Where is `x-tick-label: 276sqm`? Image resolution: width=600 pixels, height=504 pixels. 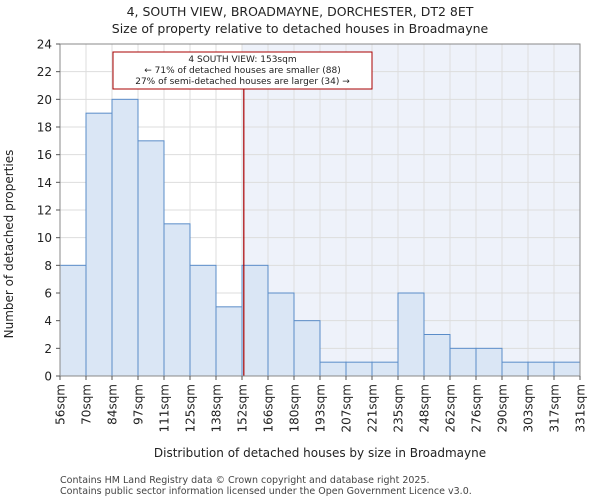
x-tick-label: 276sqm is located at coordinates (477, 408).